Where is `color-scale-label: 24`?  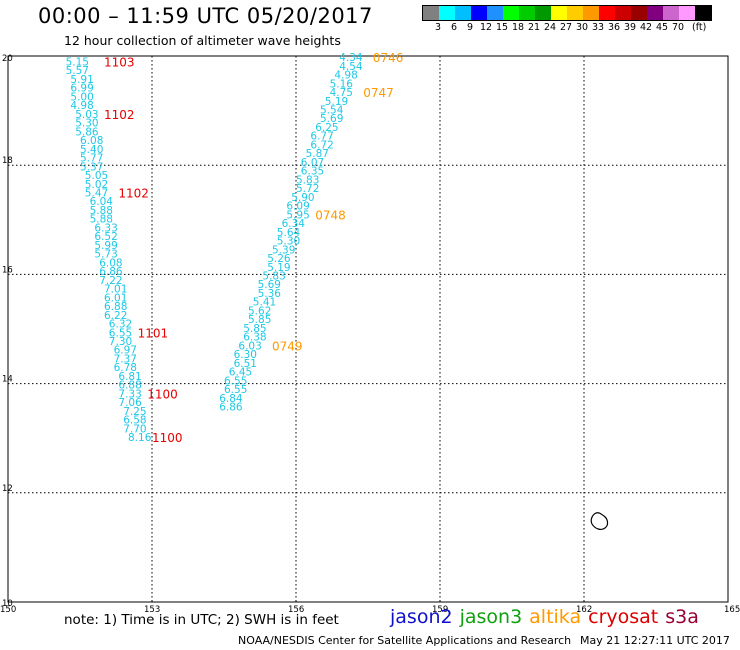 color-scale-label: 24 is located at coordinates (550, 27).